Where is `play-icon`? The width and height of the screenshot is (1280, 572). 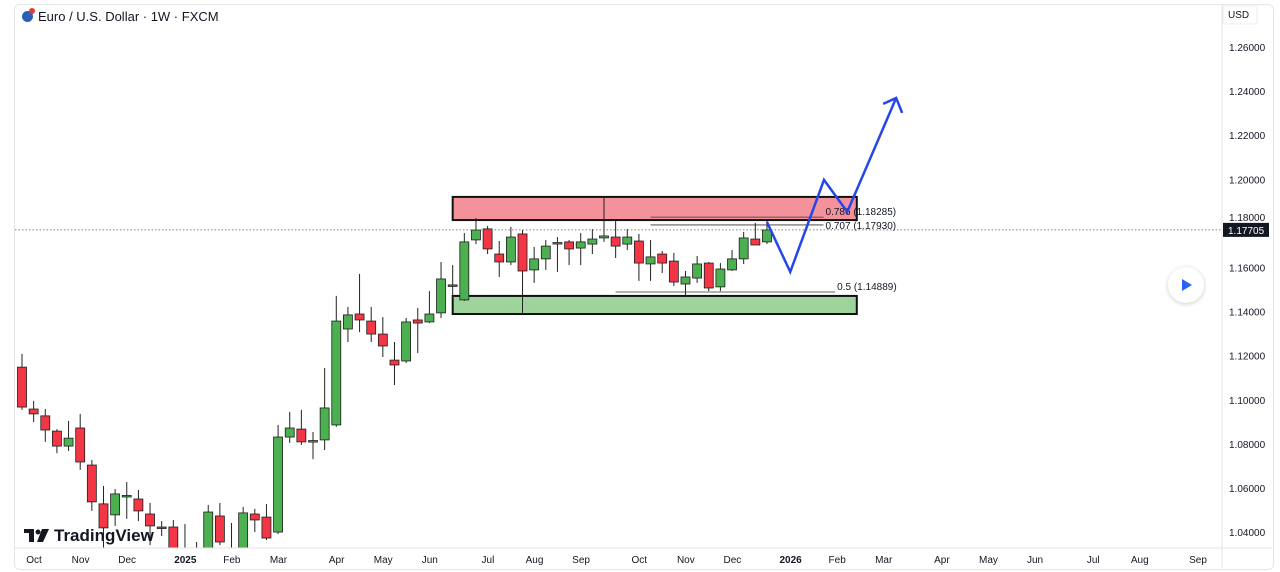 play-icon is located at coordinates (1187, 285).